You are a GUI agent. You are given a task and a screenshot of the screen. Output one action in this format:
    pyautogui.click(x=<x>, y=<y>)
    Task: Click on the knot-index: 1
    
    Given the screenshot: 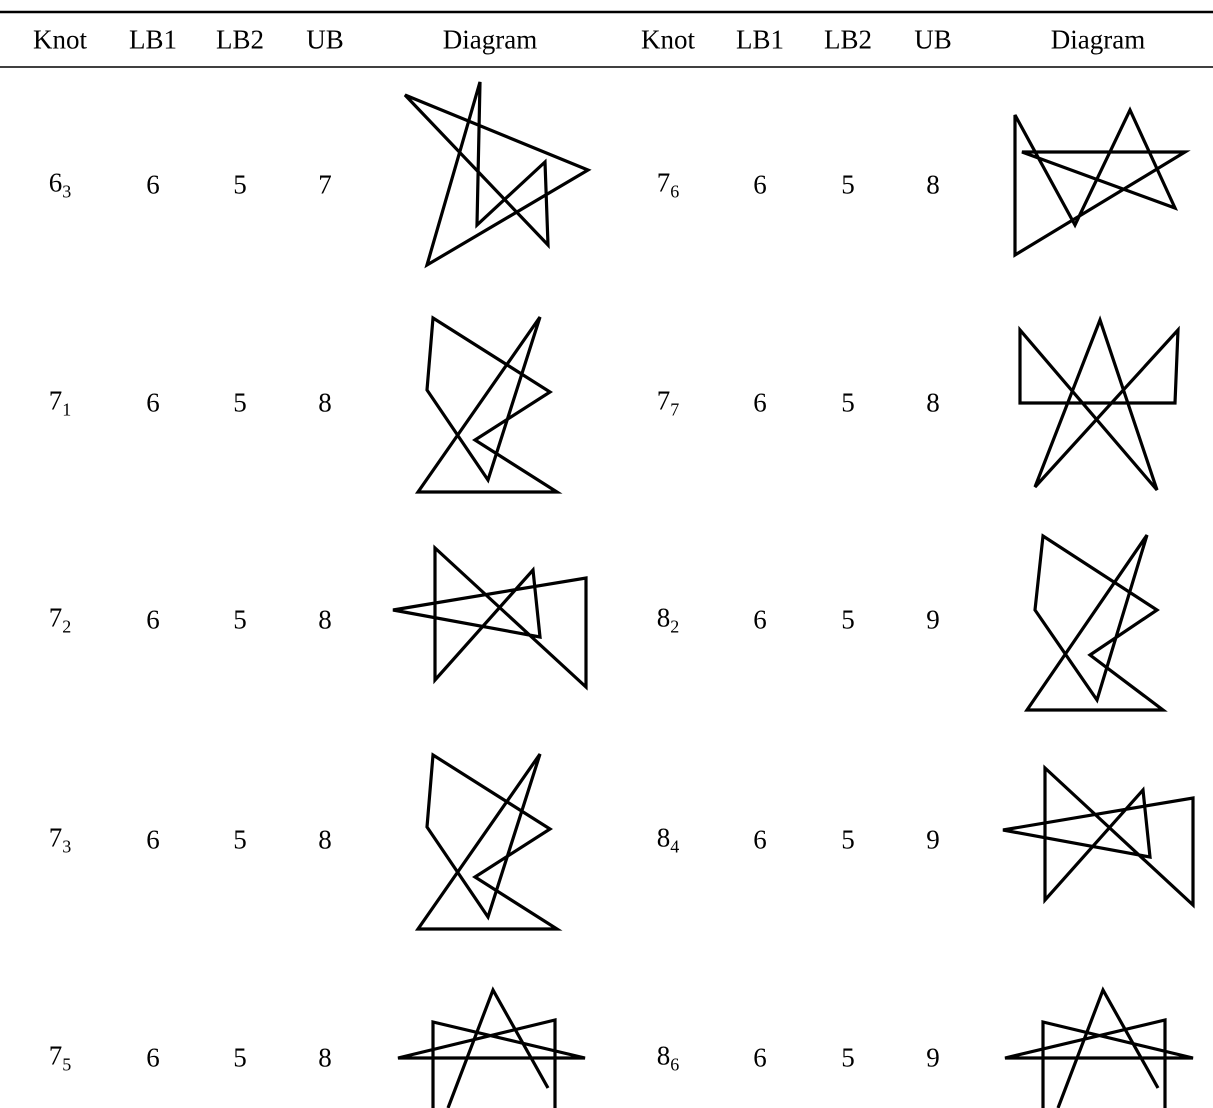 What is the action you would take?
    pyautogui.click(x=67, y=409)
    